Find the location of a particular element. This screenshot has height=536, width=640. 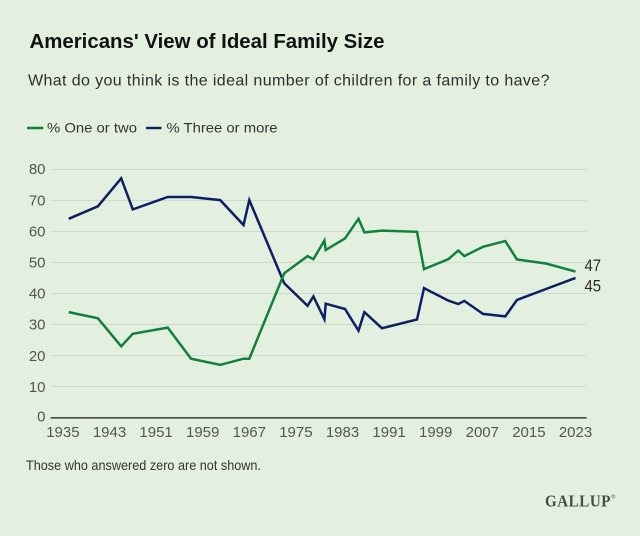

svg-text: 1959 is located at coordinates (202, 432).